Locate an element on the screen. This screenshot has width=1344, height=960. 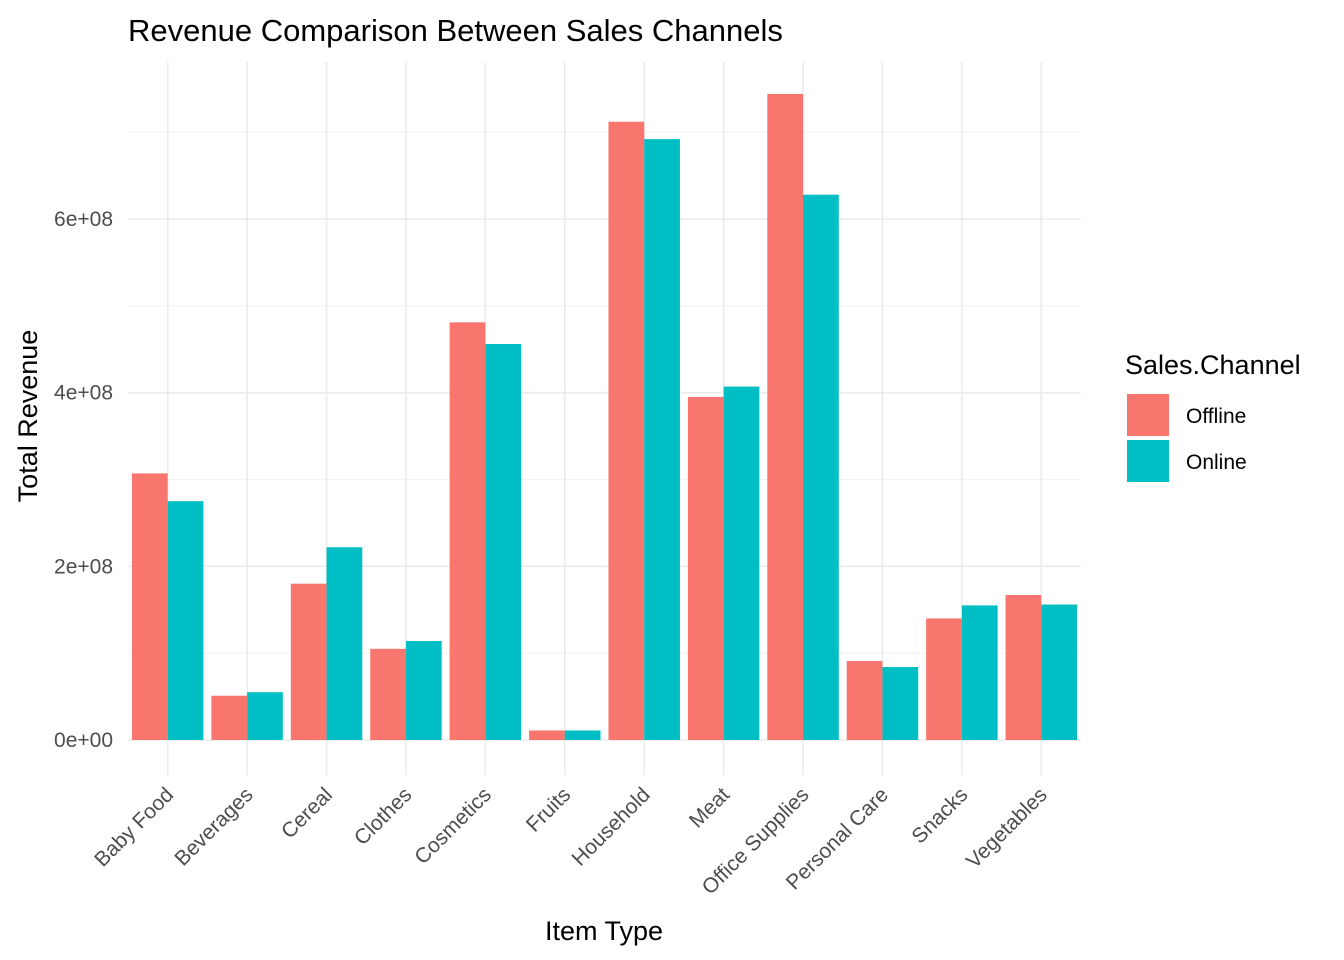
y-tick-label: 2e+08 is located at coordinates (83, 566).